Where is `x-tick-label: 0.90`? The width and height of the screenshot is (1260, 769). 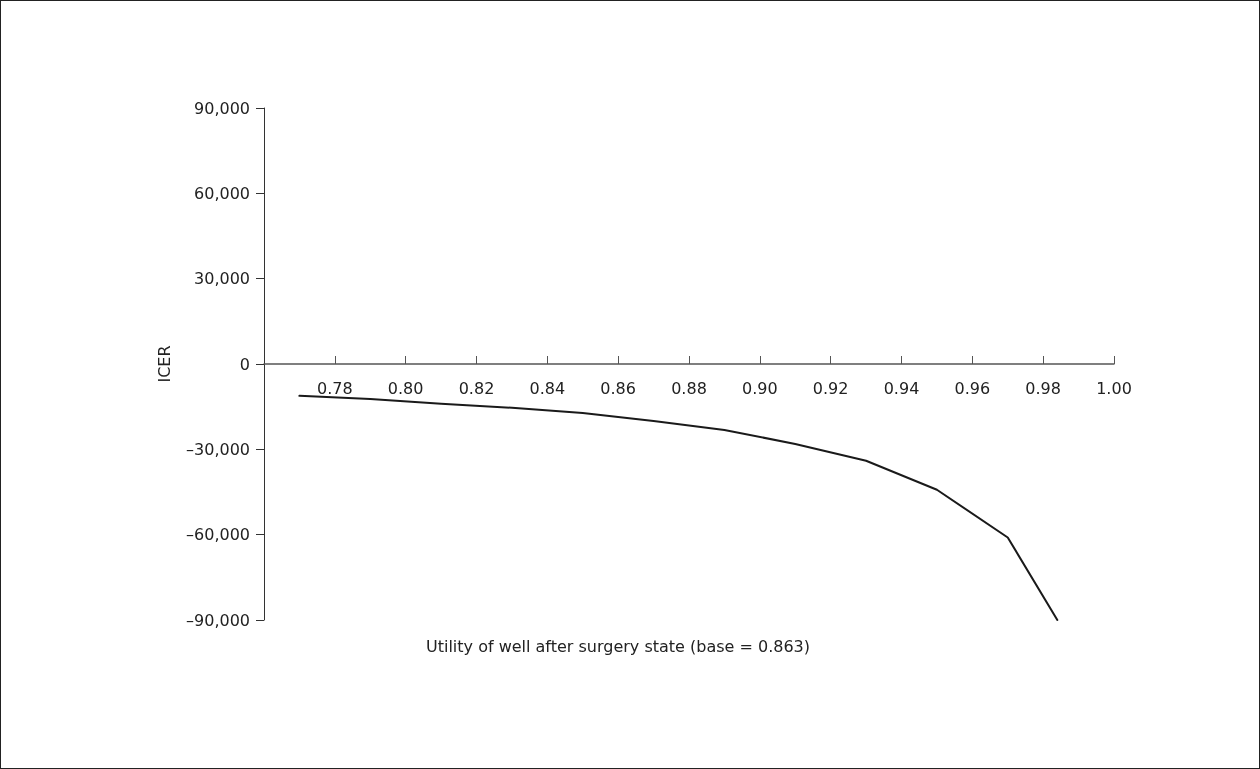 x-tick-label: 0.90 is located at coordinates (760, 388).